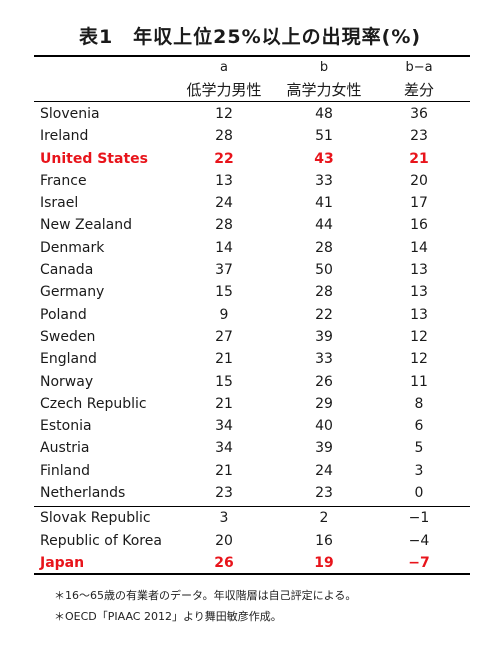 The width and height of the screenshot is (500, 653). I want to click on country-cell: France, so click(63, 180).